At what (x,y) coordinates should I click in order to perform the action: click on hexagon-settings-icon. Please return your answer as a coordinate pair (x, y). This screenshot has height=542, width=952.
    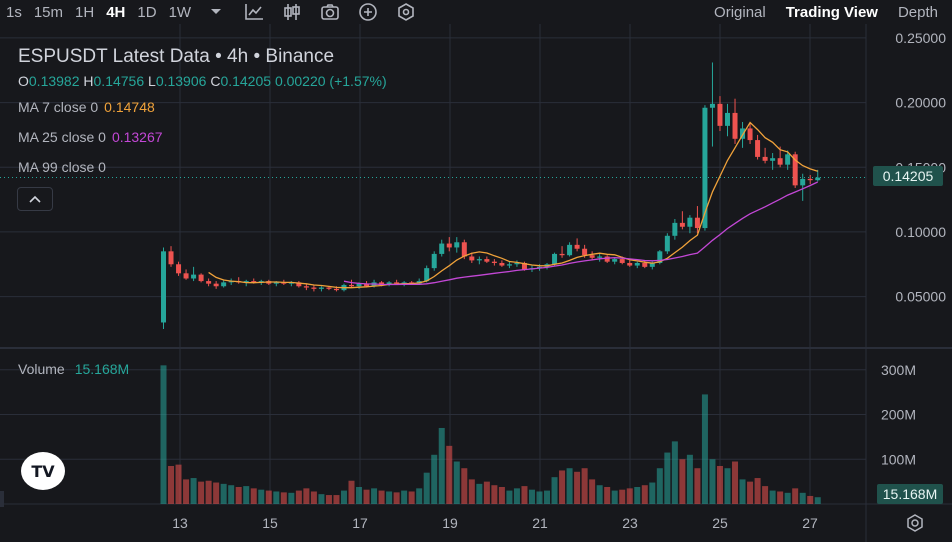
    Looking at the image, I should click on (406, 12).